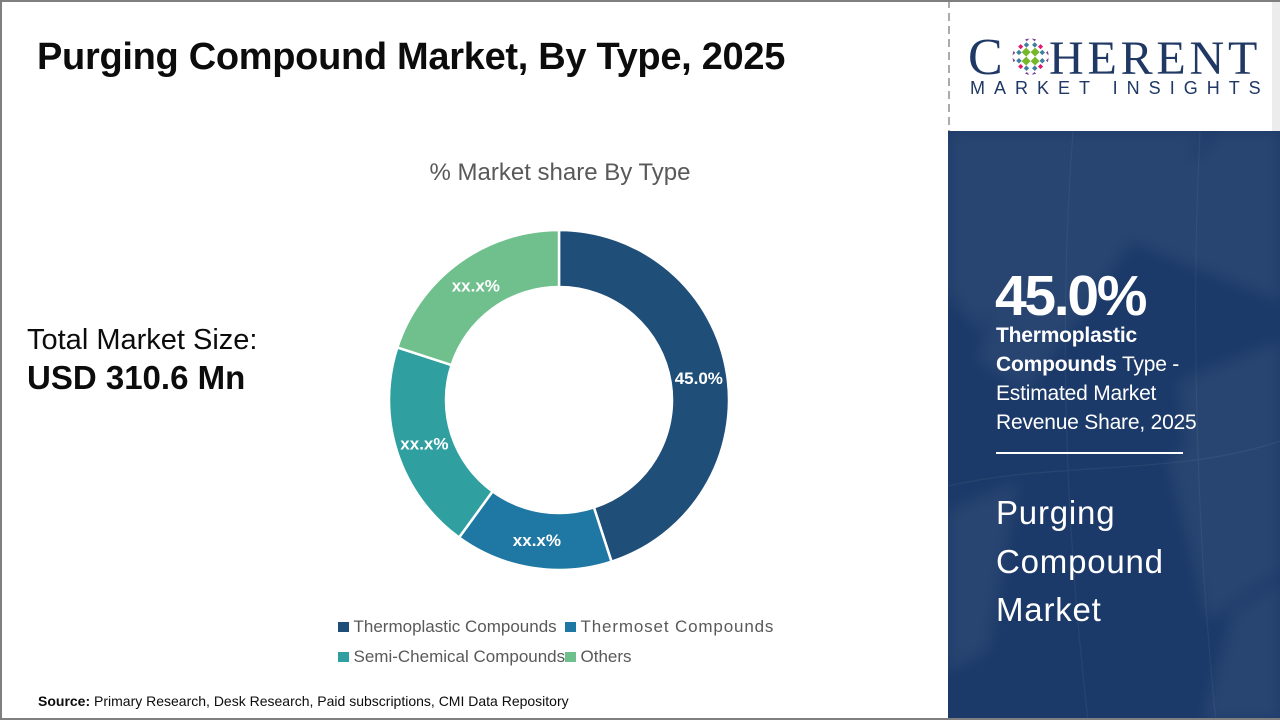 Image resolution: width=1280 pixels, height=720 pixels. I want to click on svg-text: MARKET INSIGHTS, so click(1120, 88).